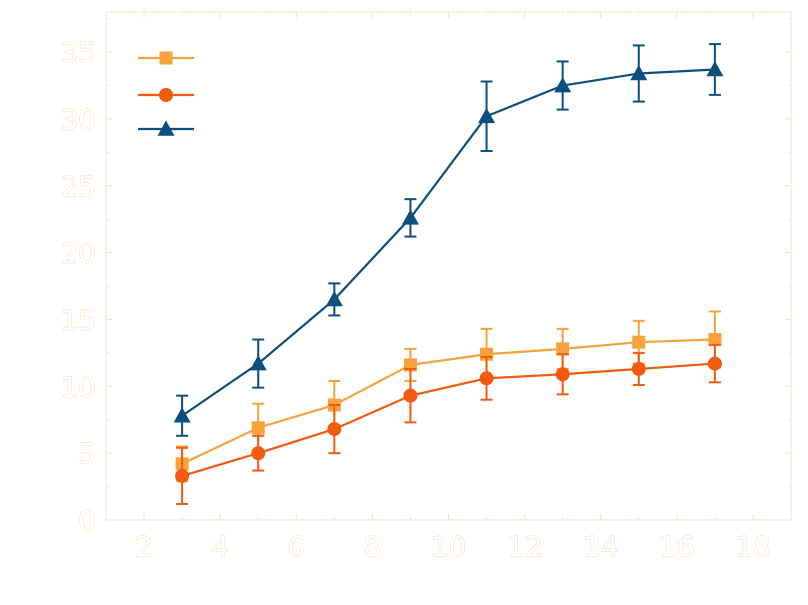 This screenshot has width=808, height=605. I want to click on y-tick-label: 10, so click(78, 386).